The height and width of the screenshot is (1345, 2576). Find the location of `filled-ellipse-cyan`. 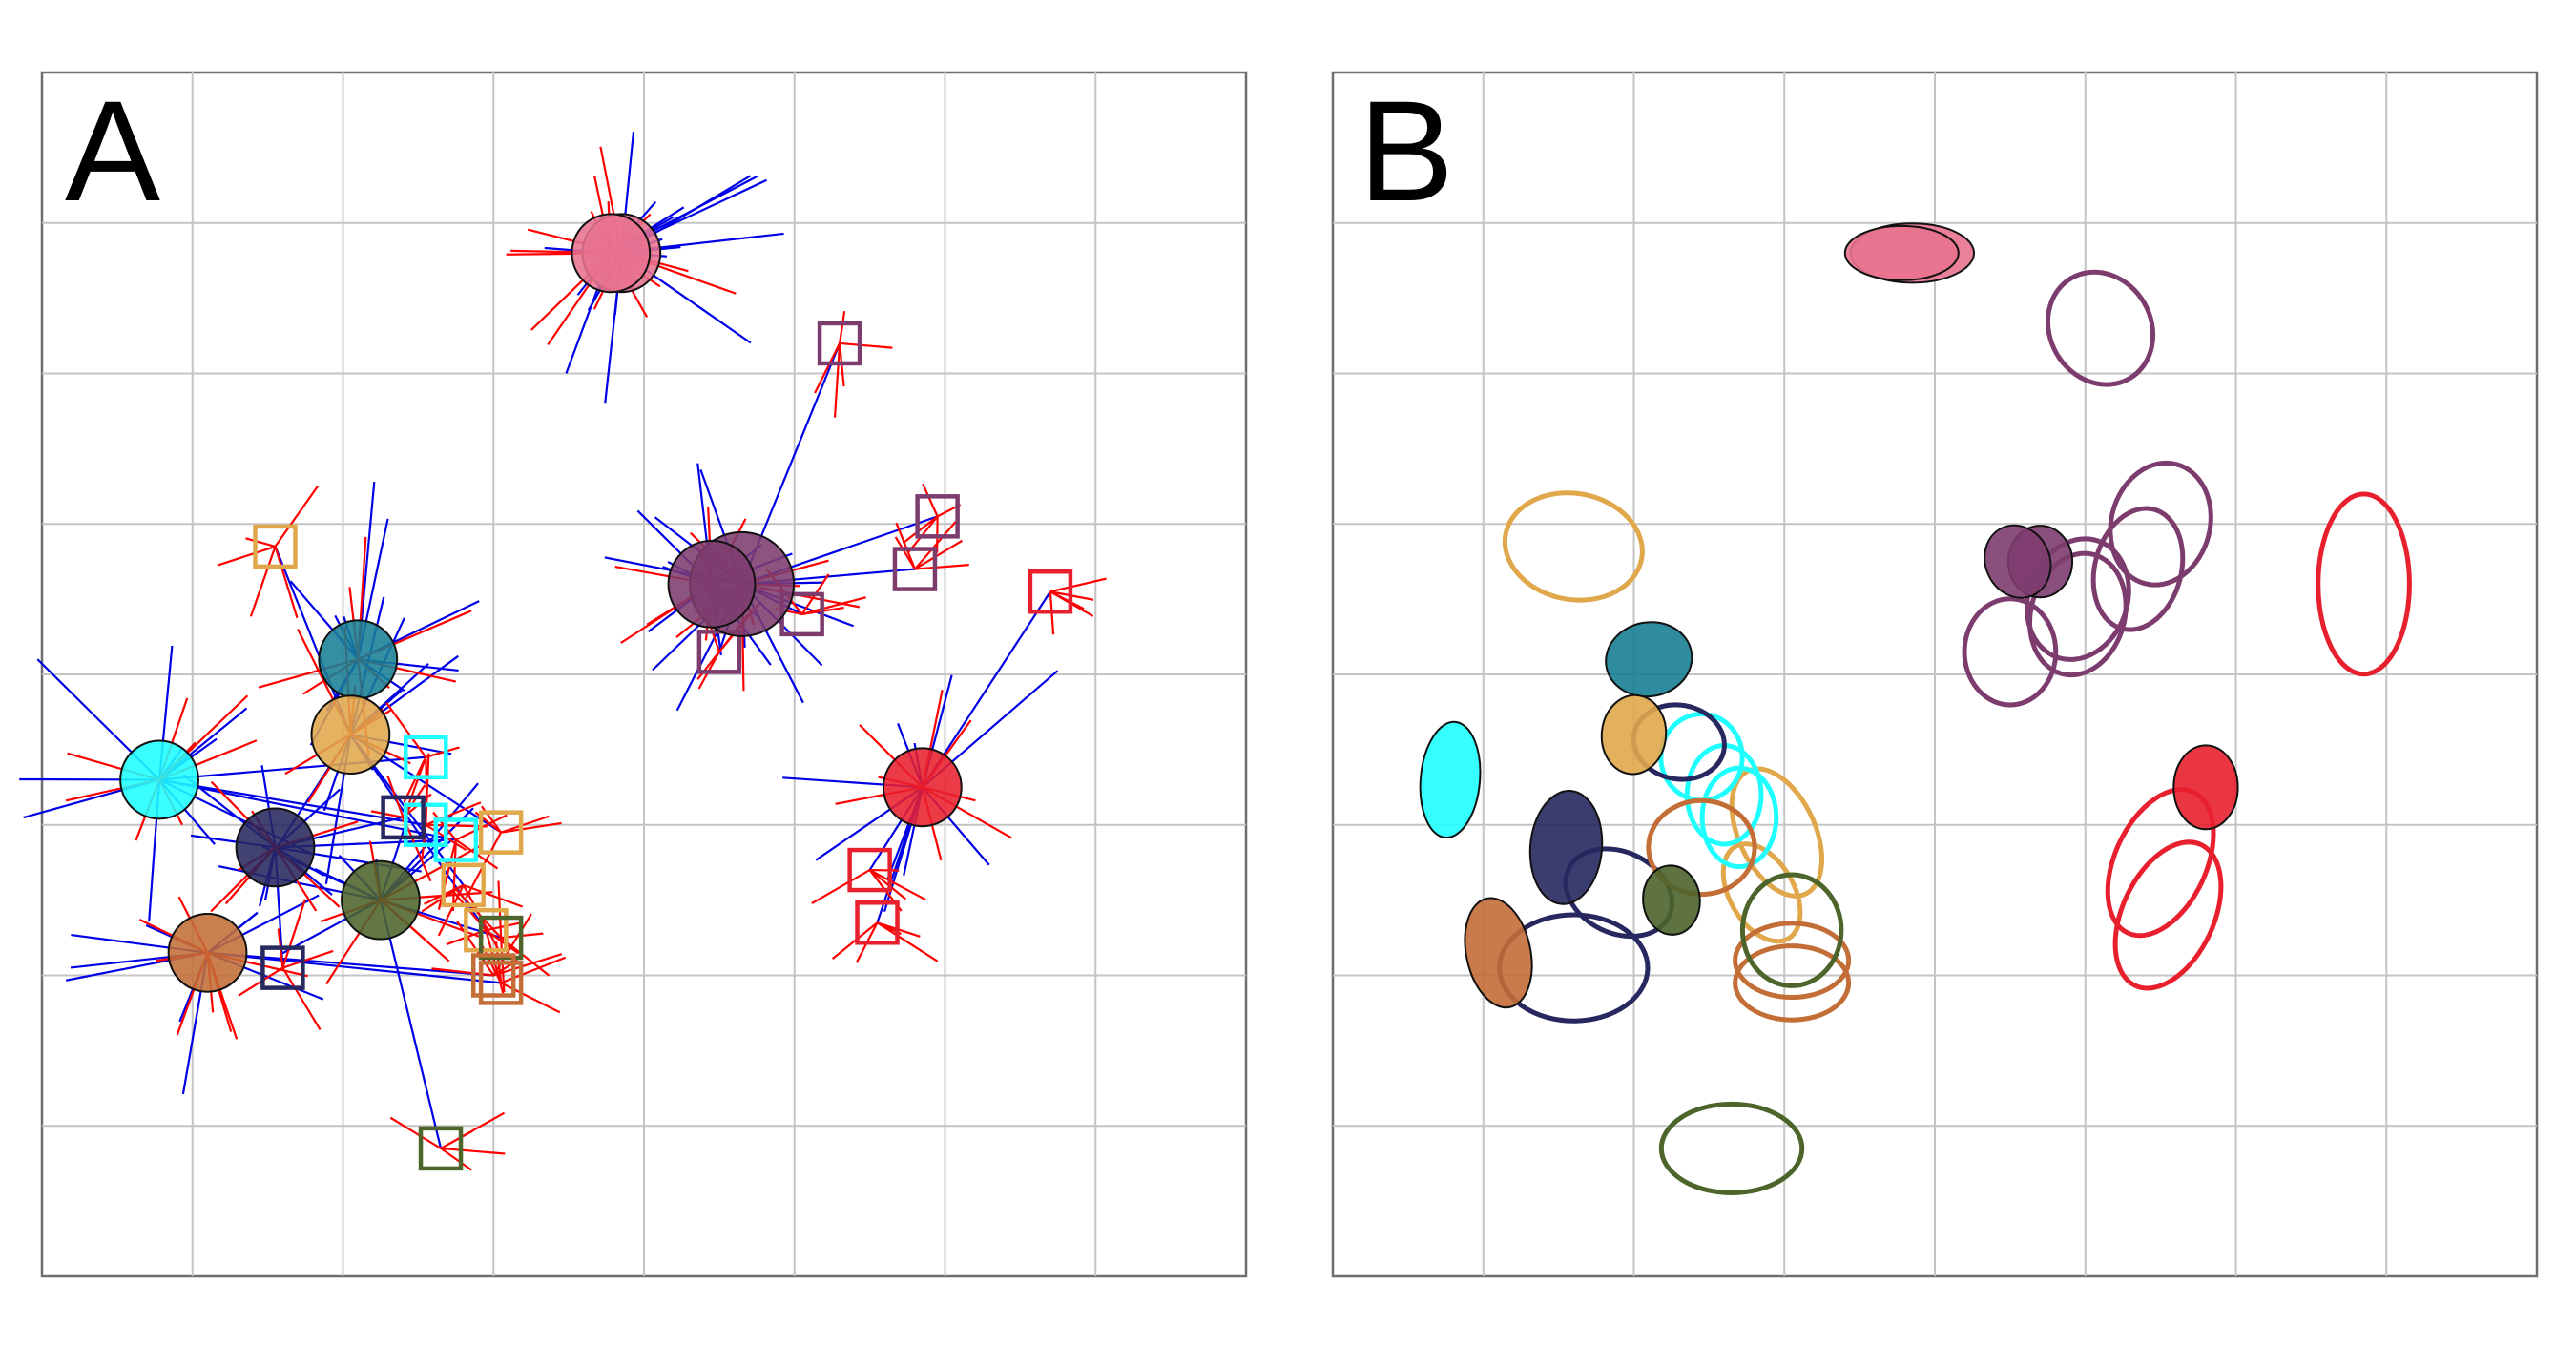

filled-ellipse-cyan is located at coordinates (1450, 779).